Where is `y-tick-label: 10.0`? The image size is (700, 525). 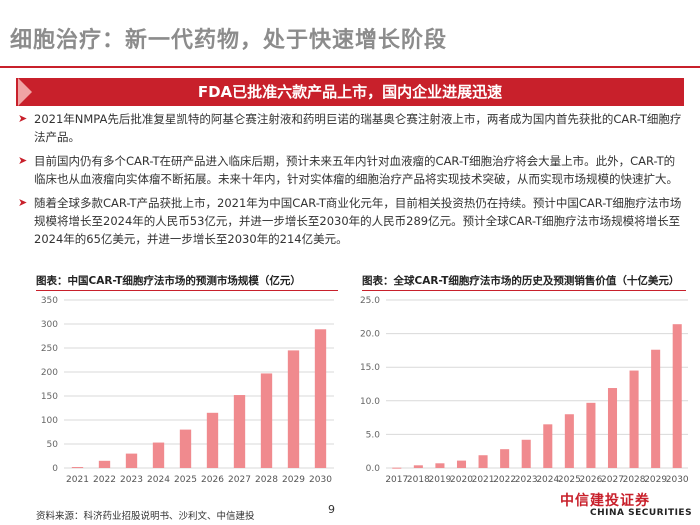 y-tick-label: 10.0 is located at coordinates (370, 402).